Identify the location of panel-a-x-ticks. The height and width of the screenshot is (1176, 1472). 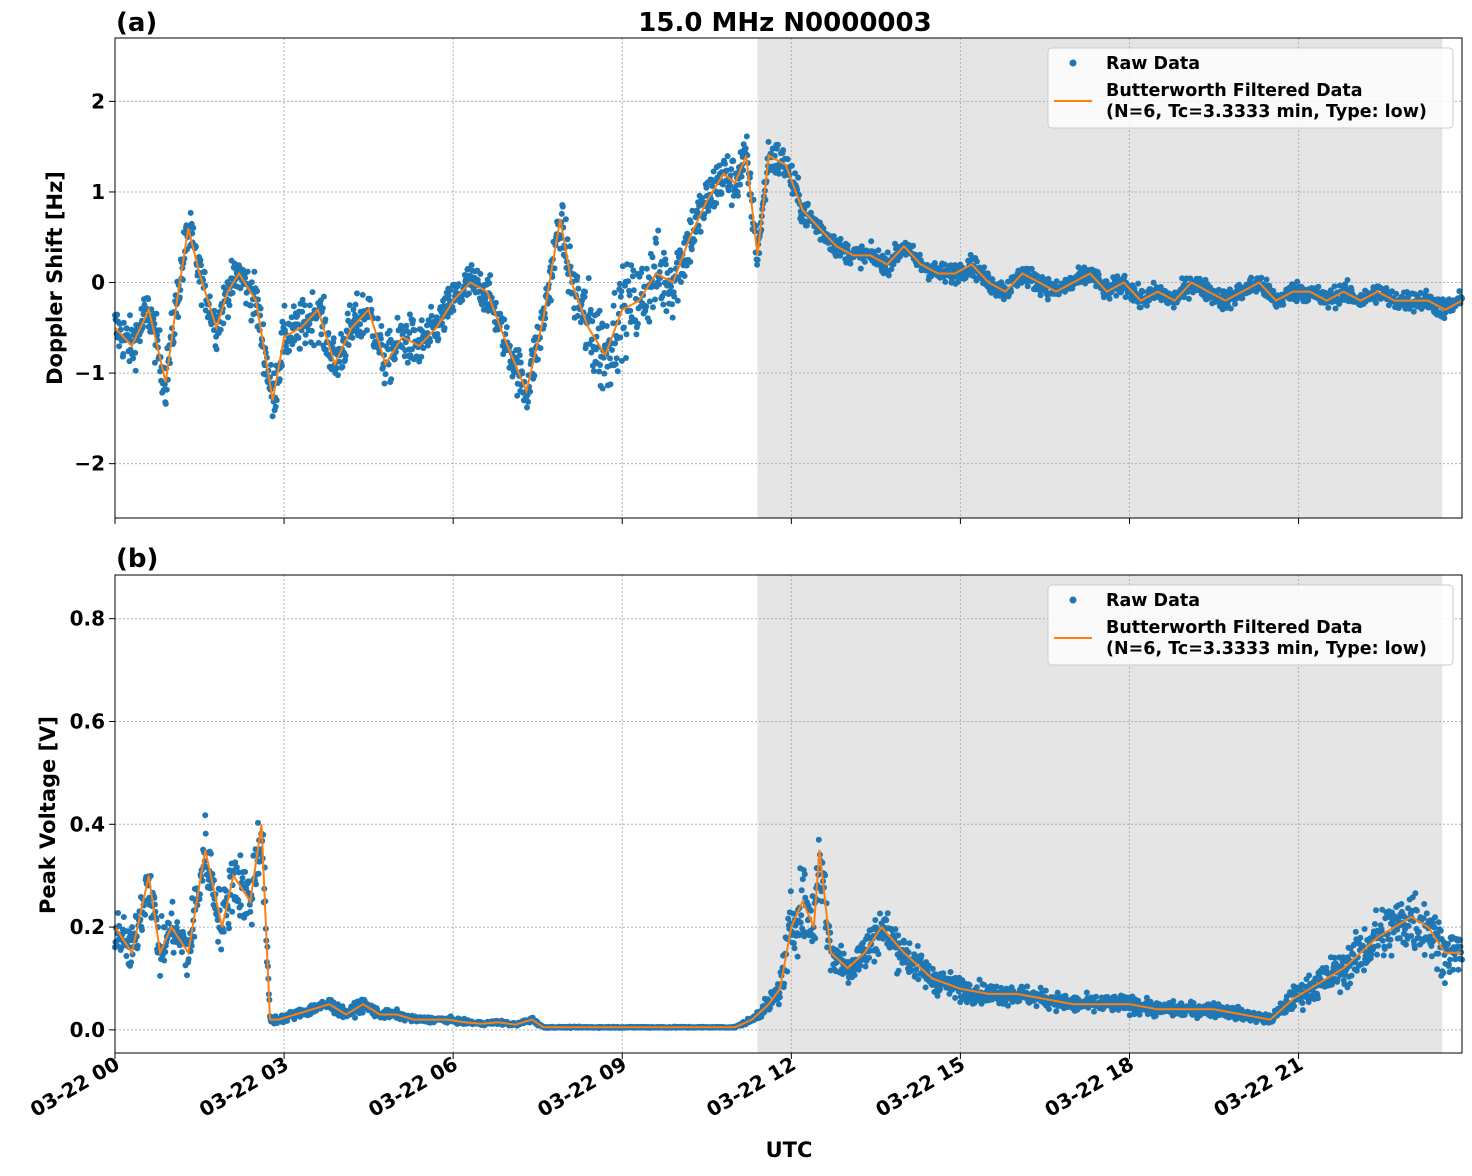
(707, 521).